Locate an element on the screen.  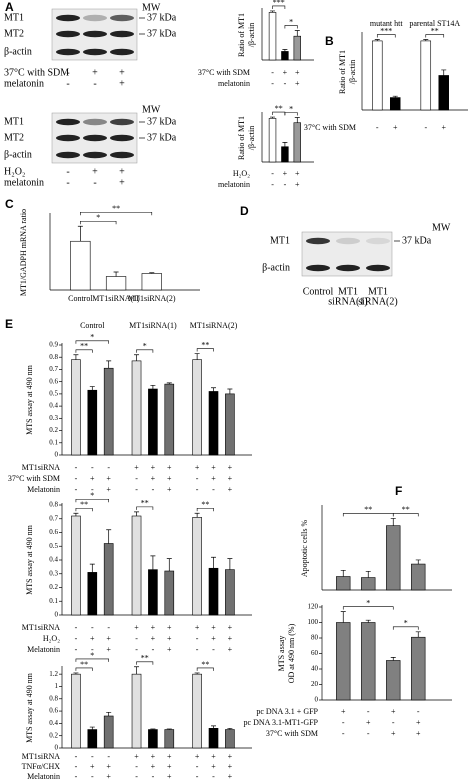
y-axis-label: Ratio of MT1 is located at coordinates (342, 72).